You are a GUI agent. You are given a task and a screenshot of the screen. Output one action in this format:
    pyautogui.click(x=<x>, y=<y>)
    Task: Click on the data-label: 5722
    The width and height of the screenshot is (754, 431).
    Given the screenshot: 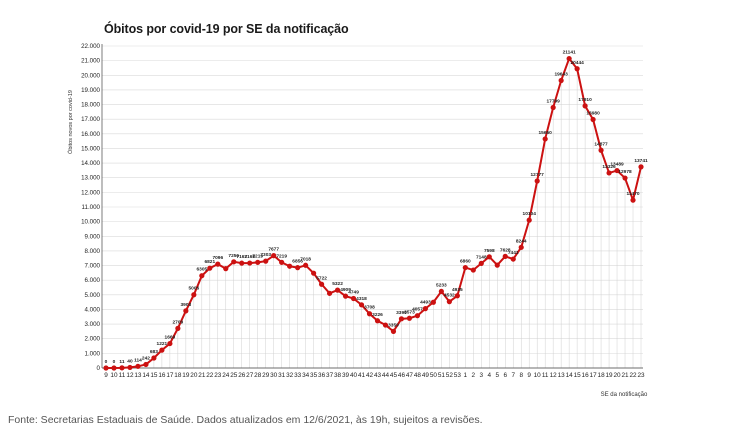 What is the action you would take?
    pyautogui.click(x=321, y=278)
    